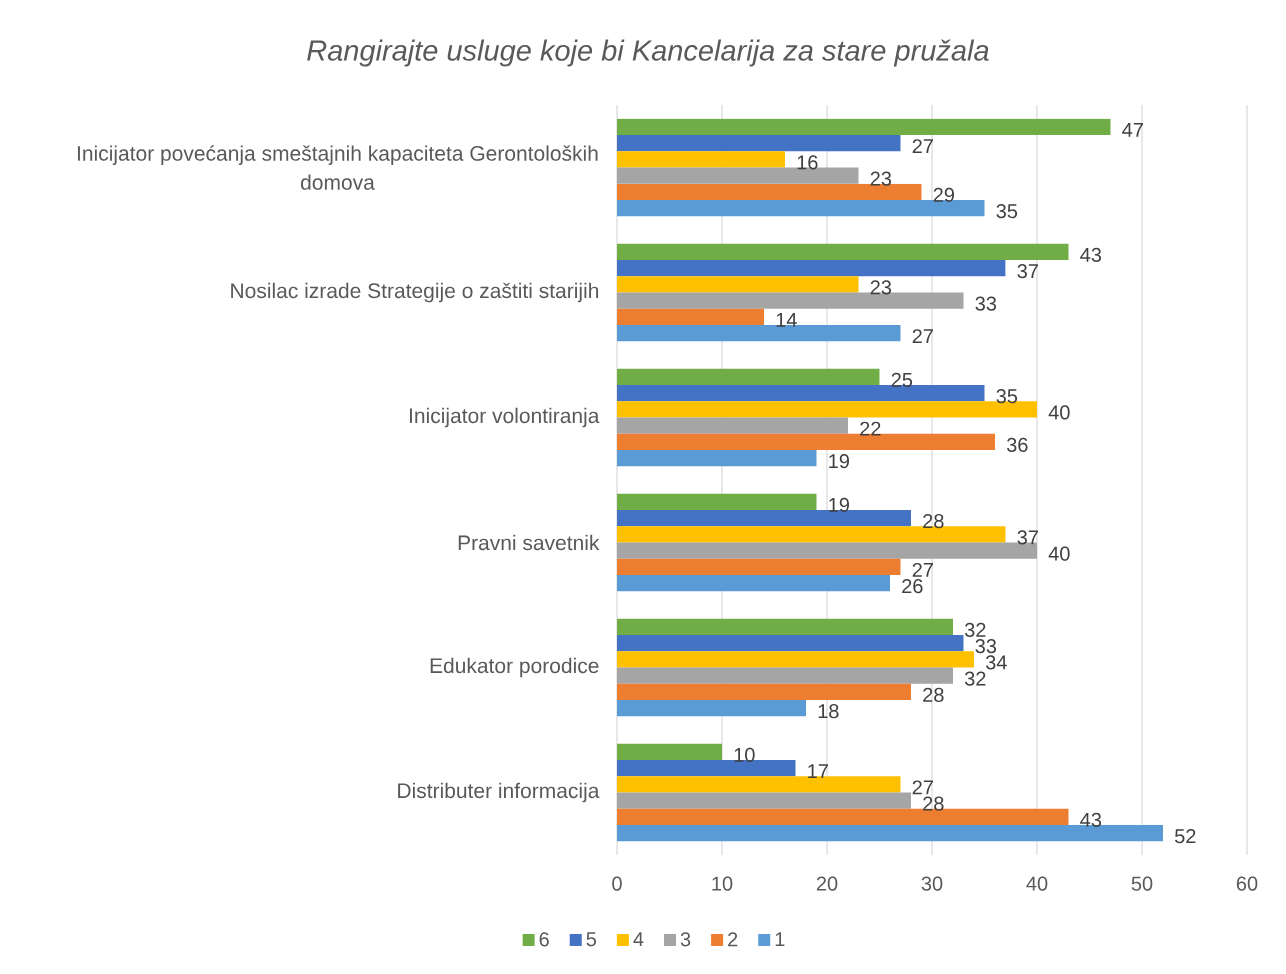 The width and height of the screenshot is (1286, 974). I want to click on data-label: 17, so click(818, 771).